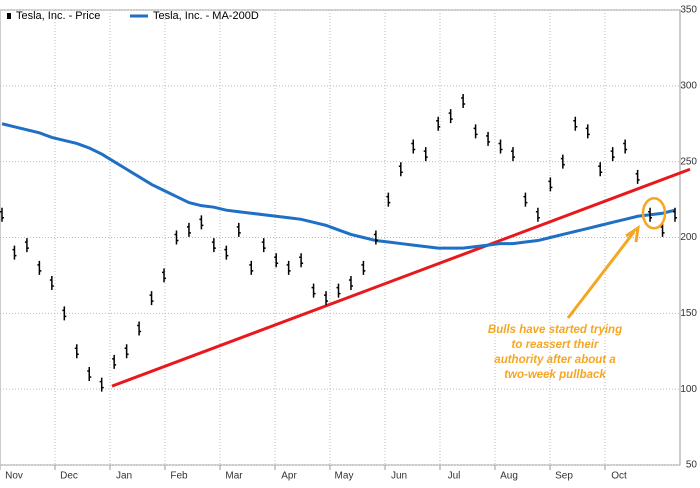 The image size is (700, 488). Describe the element at coordinates (124, 476) in the screenshot. I see `x-tick-label: Jan` at that location.